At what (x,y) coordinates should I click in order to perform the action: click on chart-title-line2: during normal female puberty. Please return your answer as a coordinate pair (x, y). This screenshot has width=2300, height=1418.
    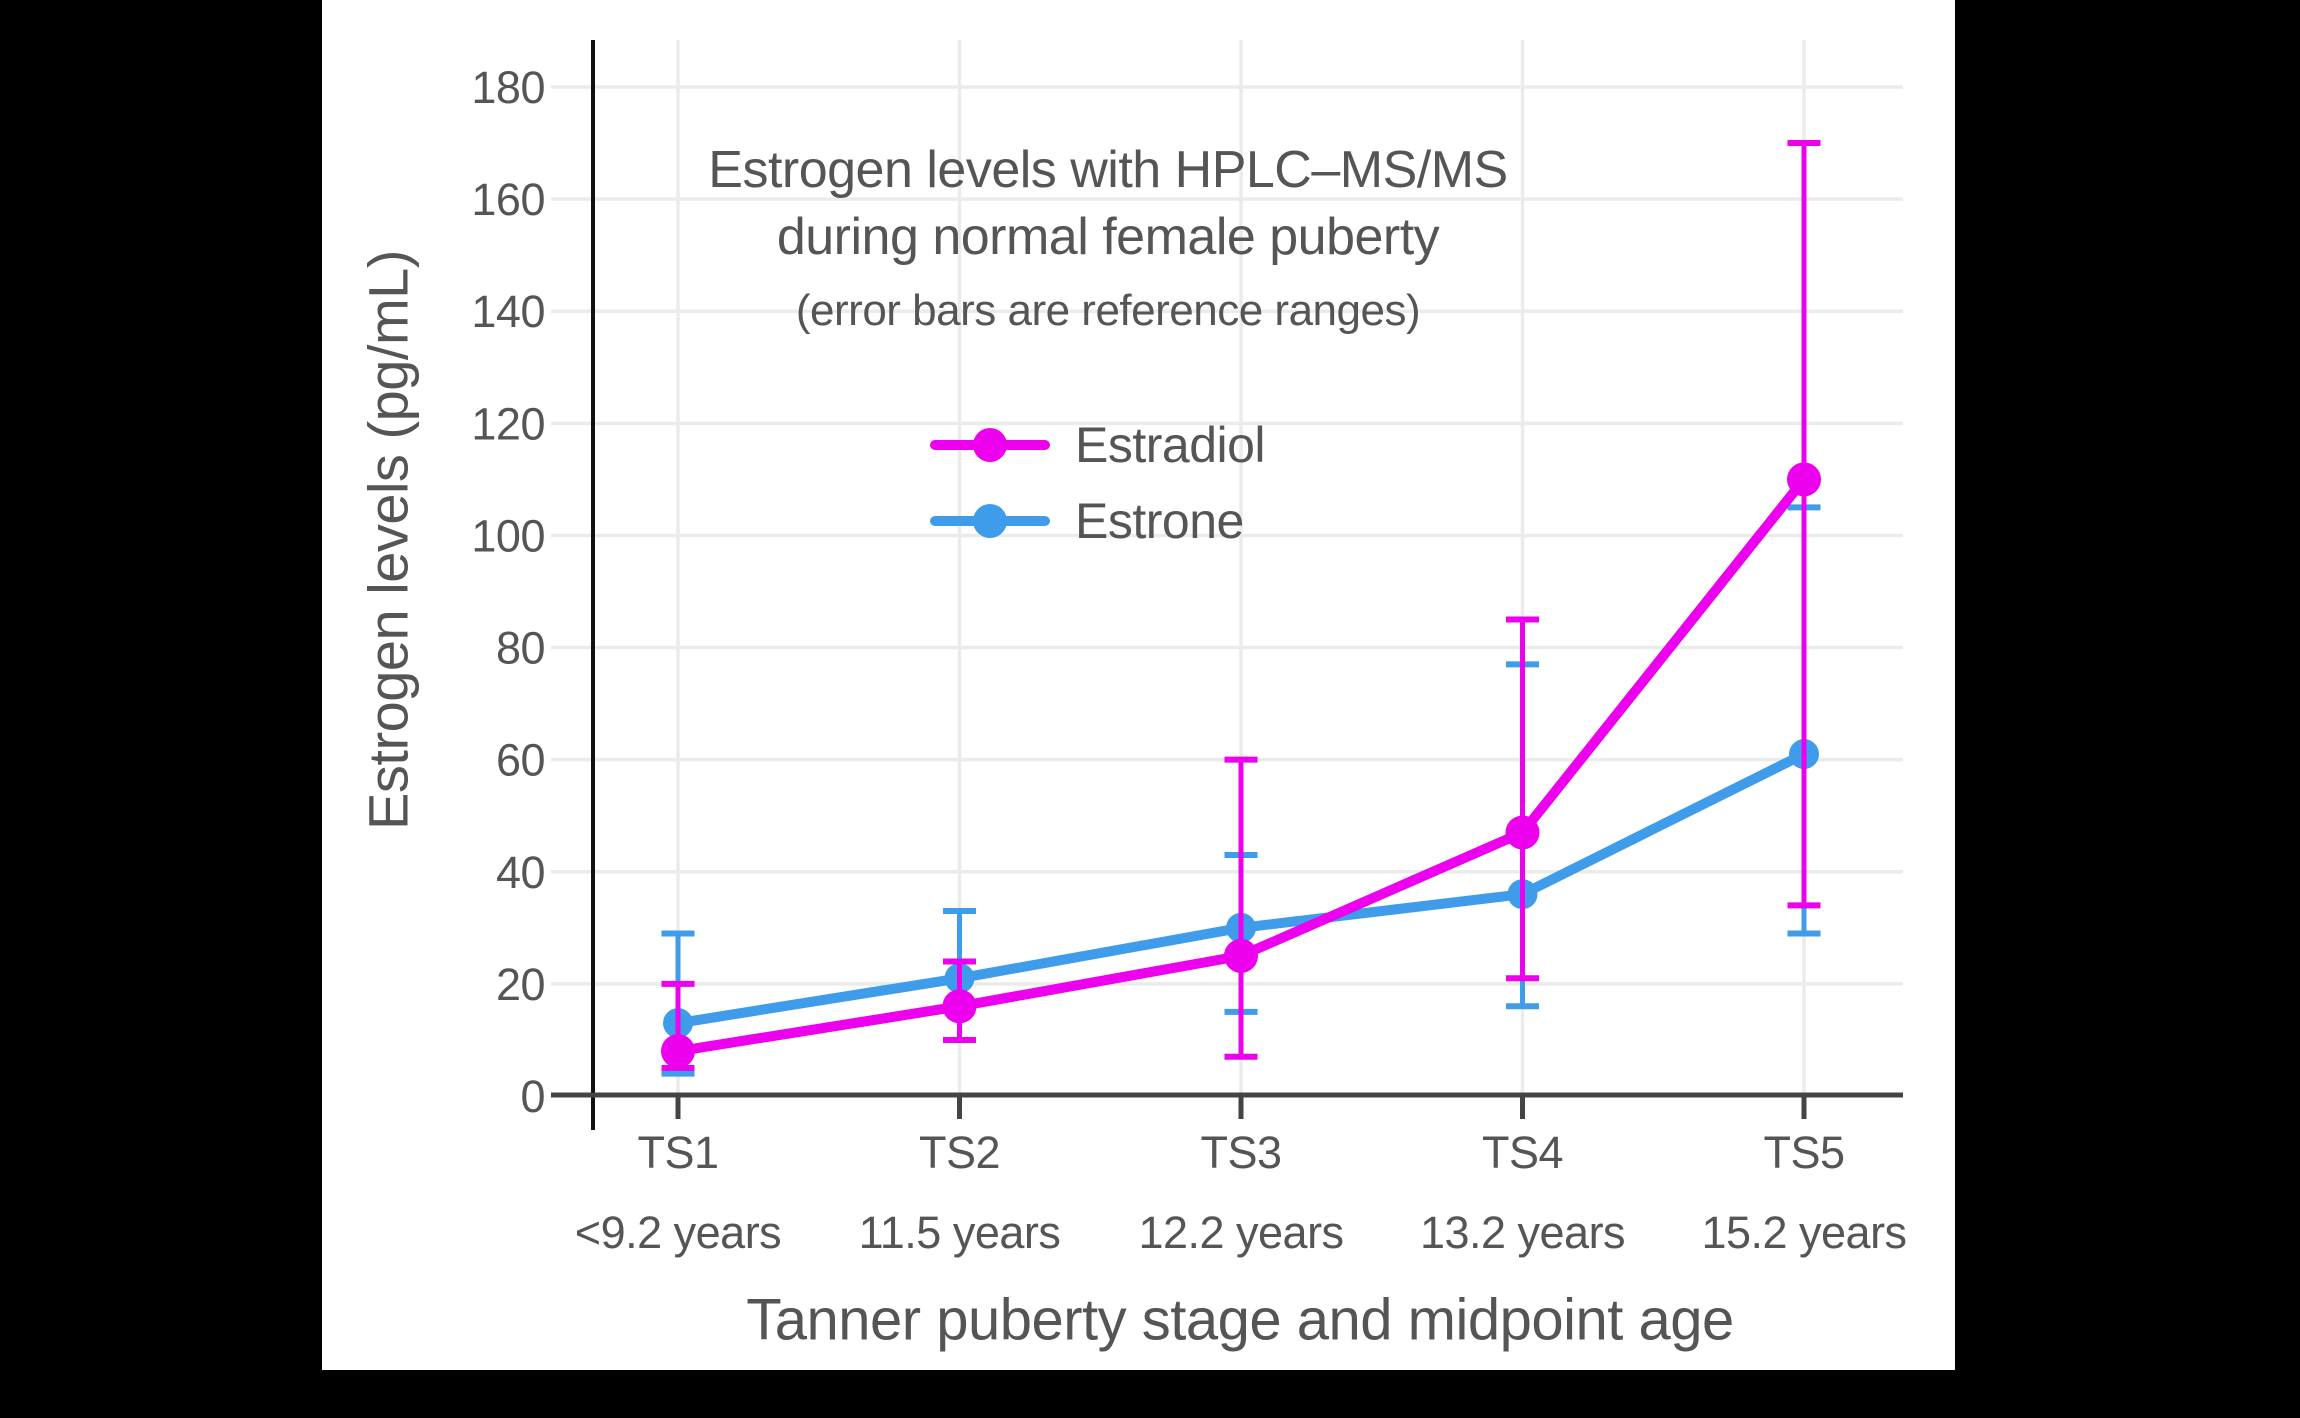
    Looking at the image, I should click on (1108, 237).